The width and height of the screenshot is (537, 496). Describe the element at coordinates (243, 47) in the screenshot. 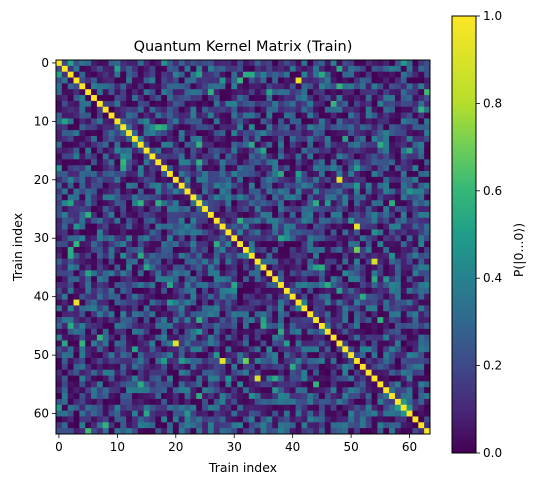

I see `chart-title: Quantum Kernel Matrix (Train)` at that location.